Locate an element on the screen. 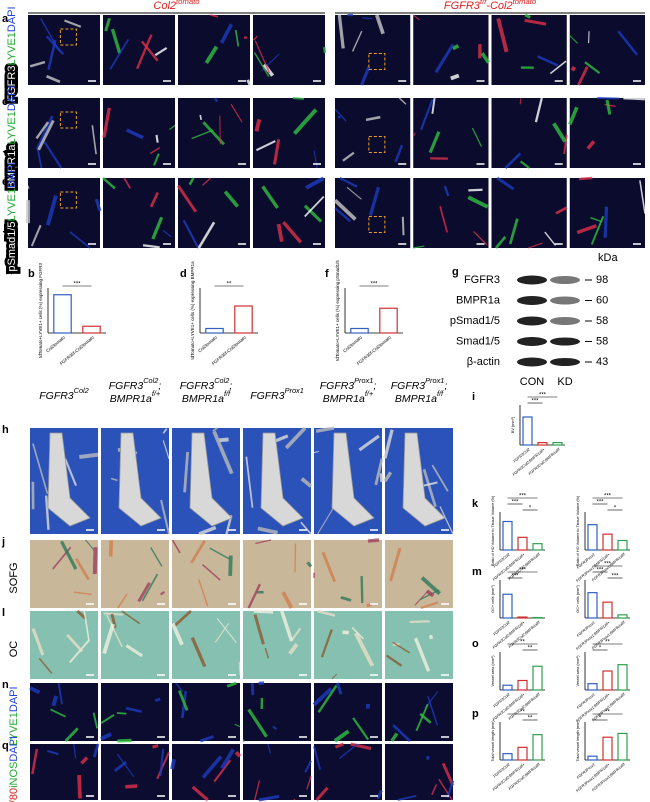 This screenshot has width=650, height=802. panel-letter: b is located at coordinates (31, 274).